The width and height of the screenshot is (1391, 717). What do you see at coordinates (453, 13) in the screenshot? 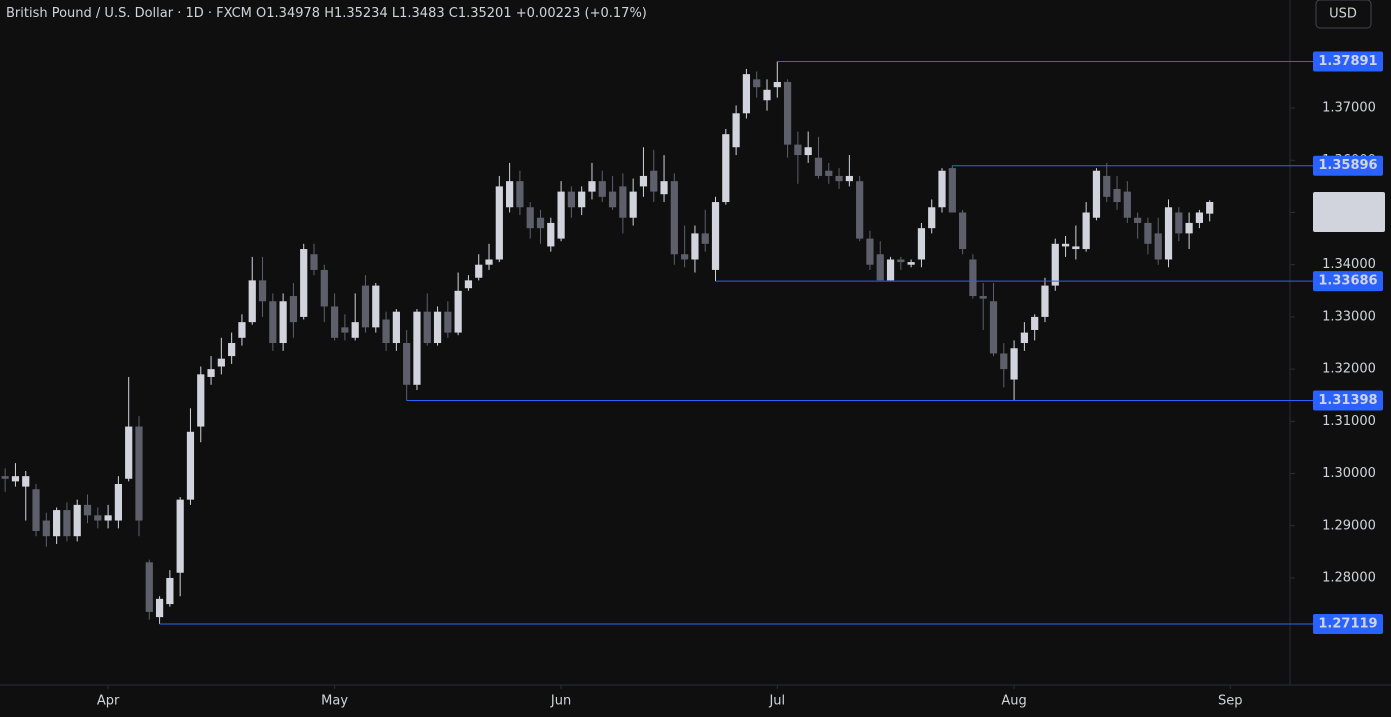
I see `ohlc-label: C` at bounding box center [453, 13].